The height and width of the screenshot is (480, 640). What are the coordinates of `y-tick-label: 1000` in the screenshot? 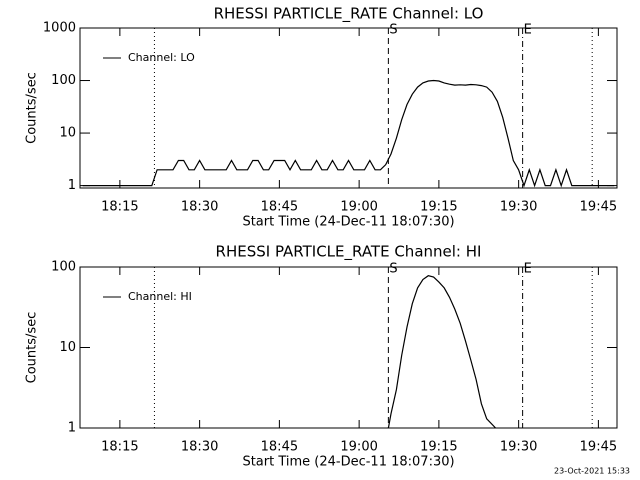 It's located at (59, 28).